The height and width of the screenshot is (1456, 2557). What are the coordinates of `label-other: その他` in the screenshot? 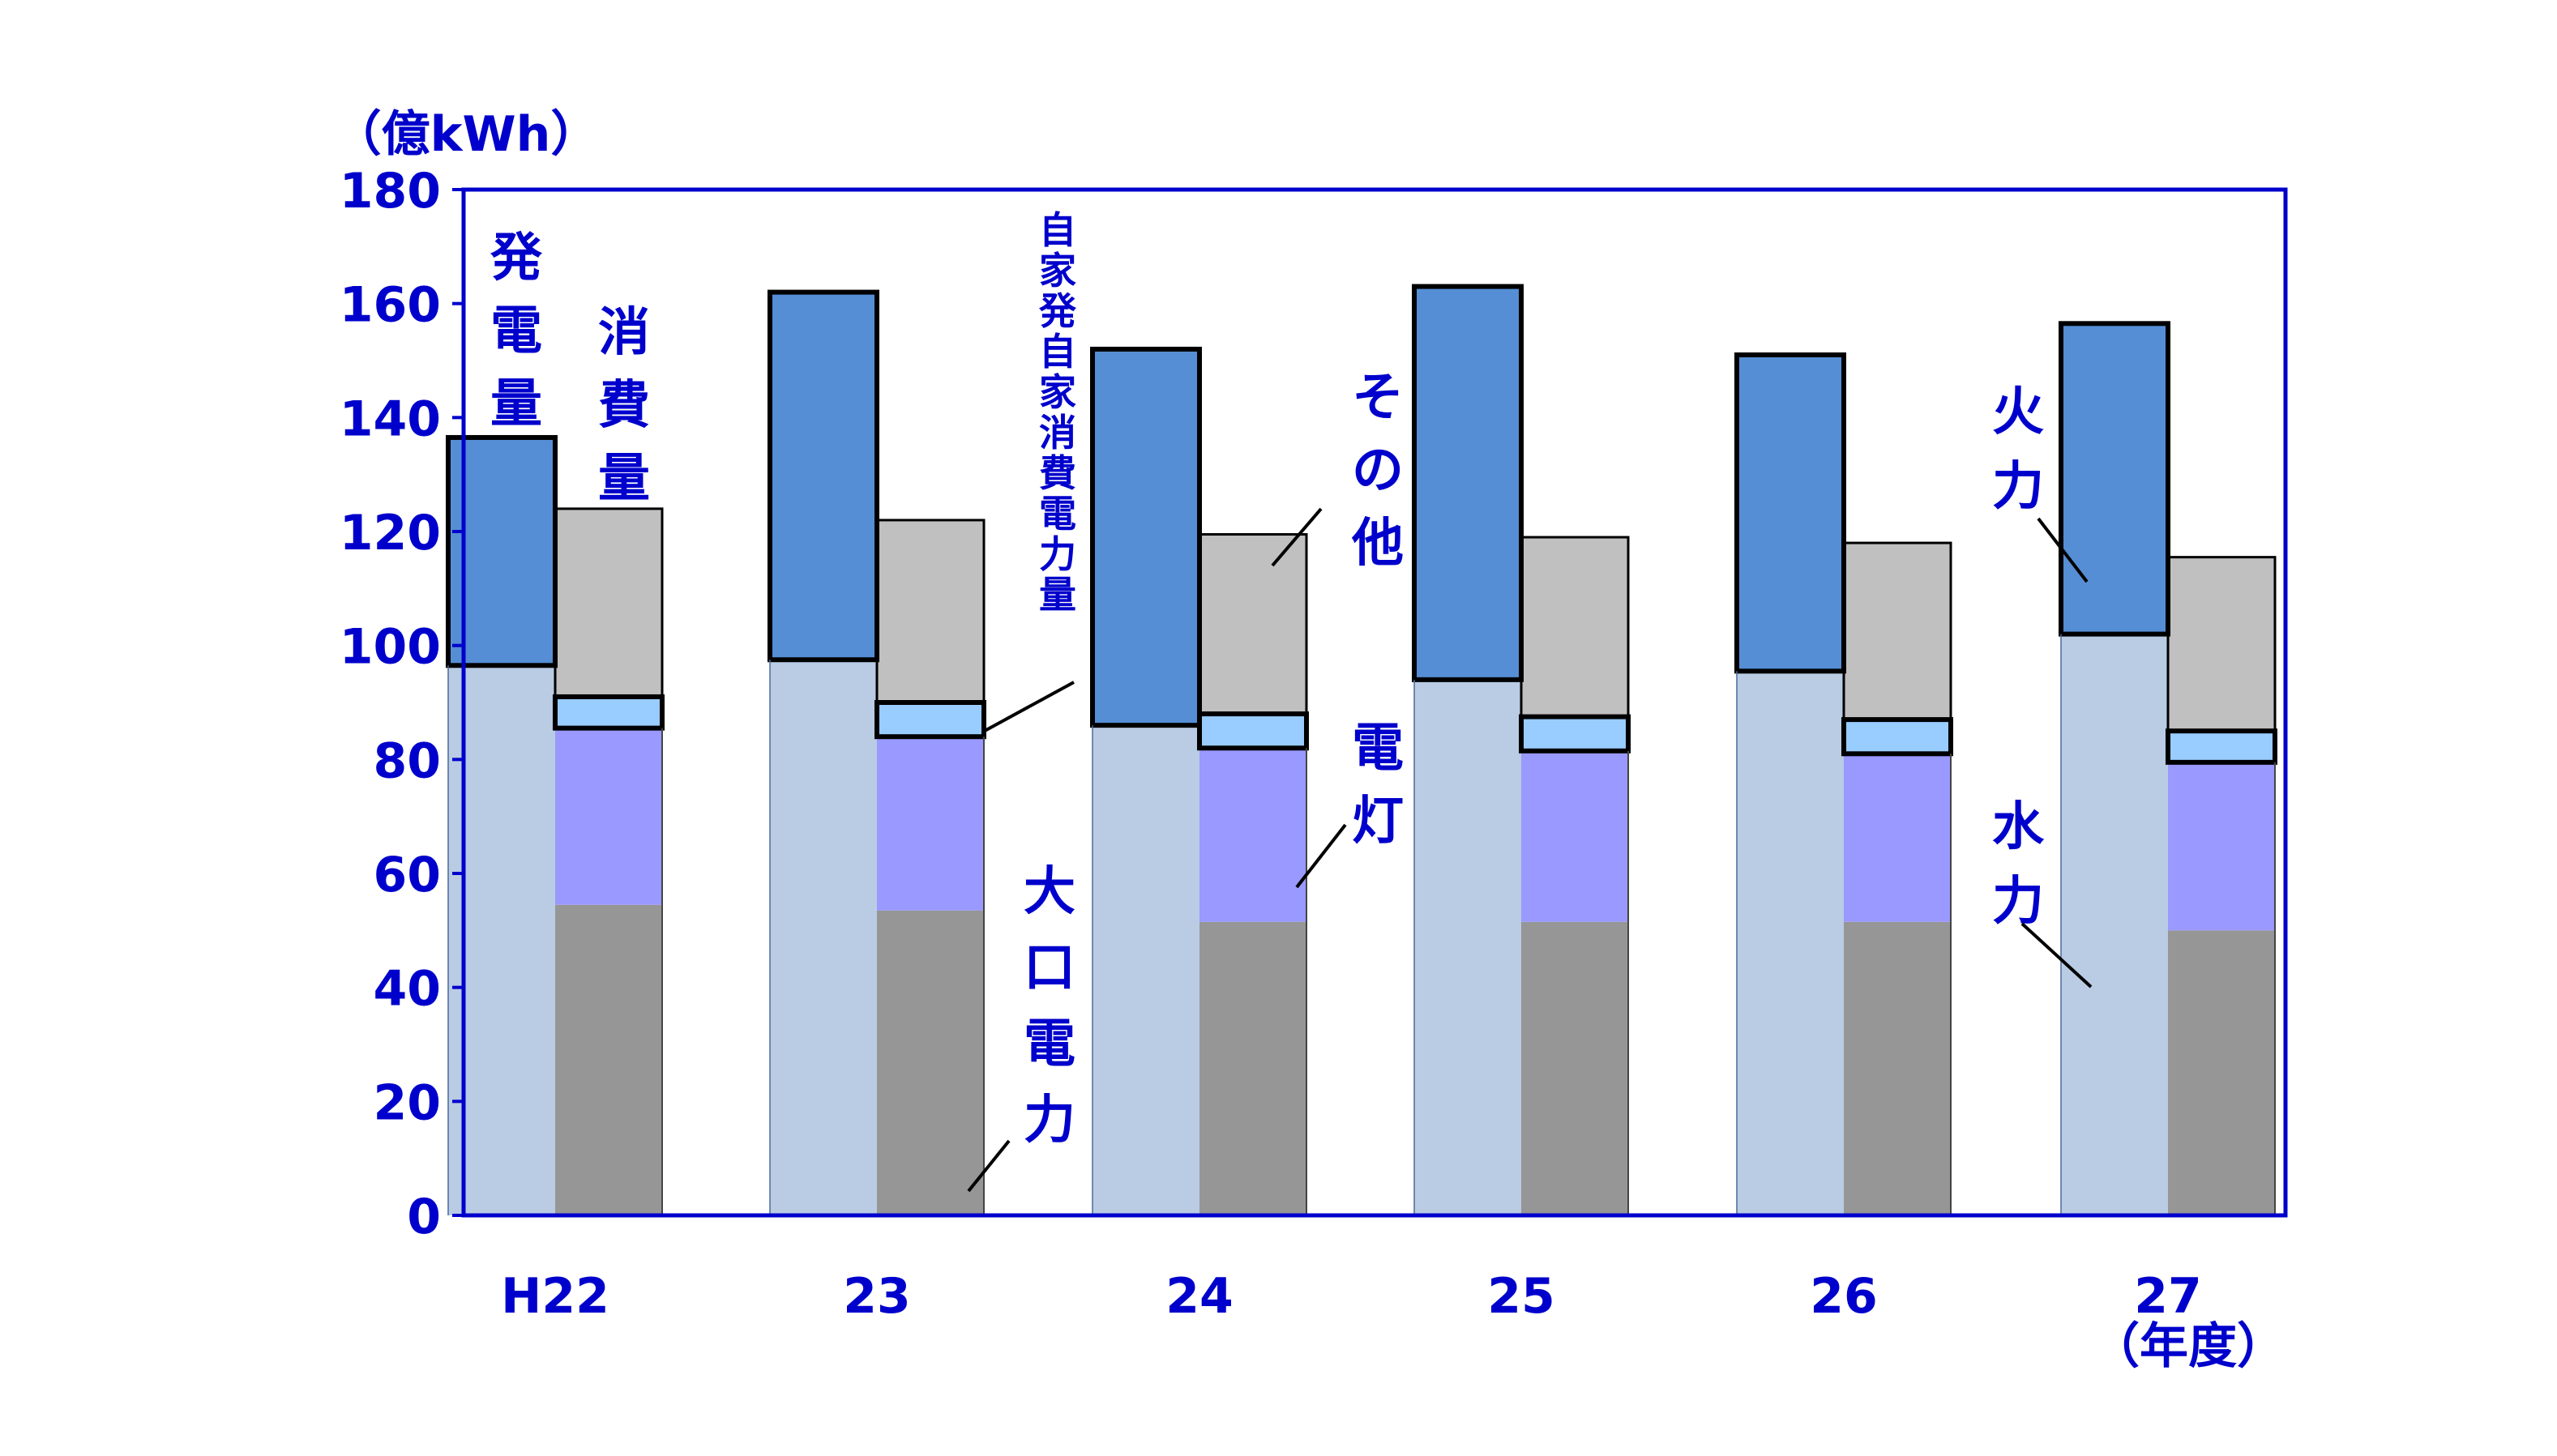 It's located at (1377, 471).